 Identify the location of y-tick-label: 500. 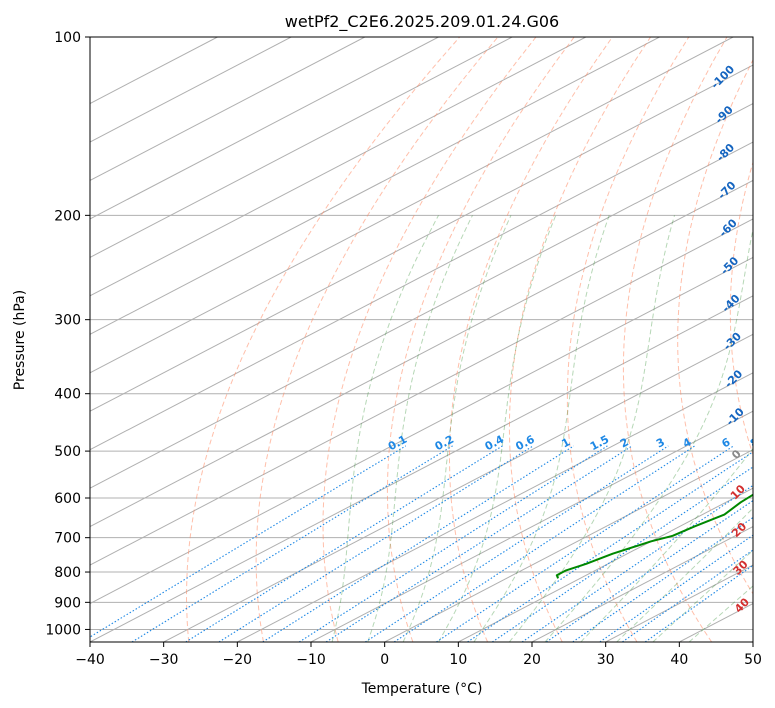
(67, 452).